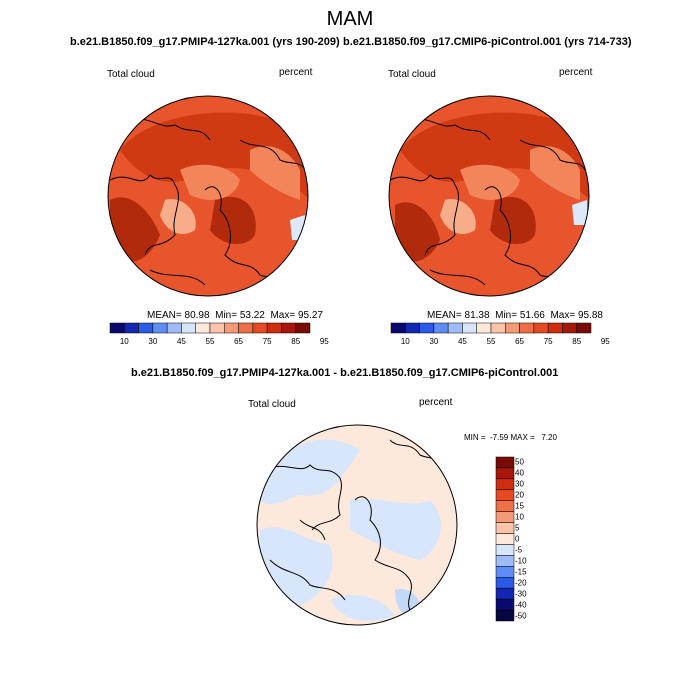  Describe the element at coordinates (272, 404) in the screenshot. I see `diff-variable-label: Total cloud` at that location.